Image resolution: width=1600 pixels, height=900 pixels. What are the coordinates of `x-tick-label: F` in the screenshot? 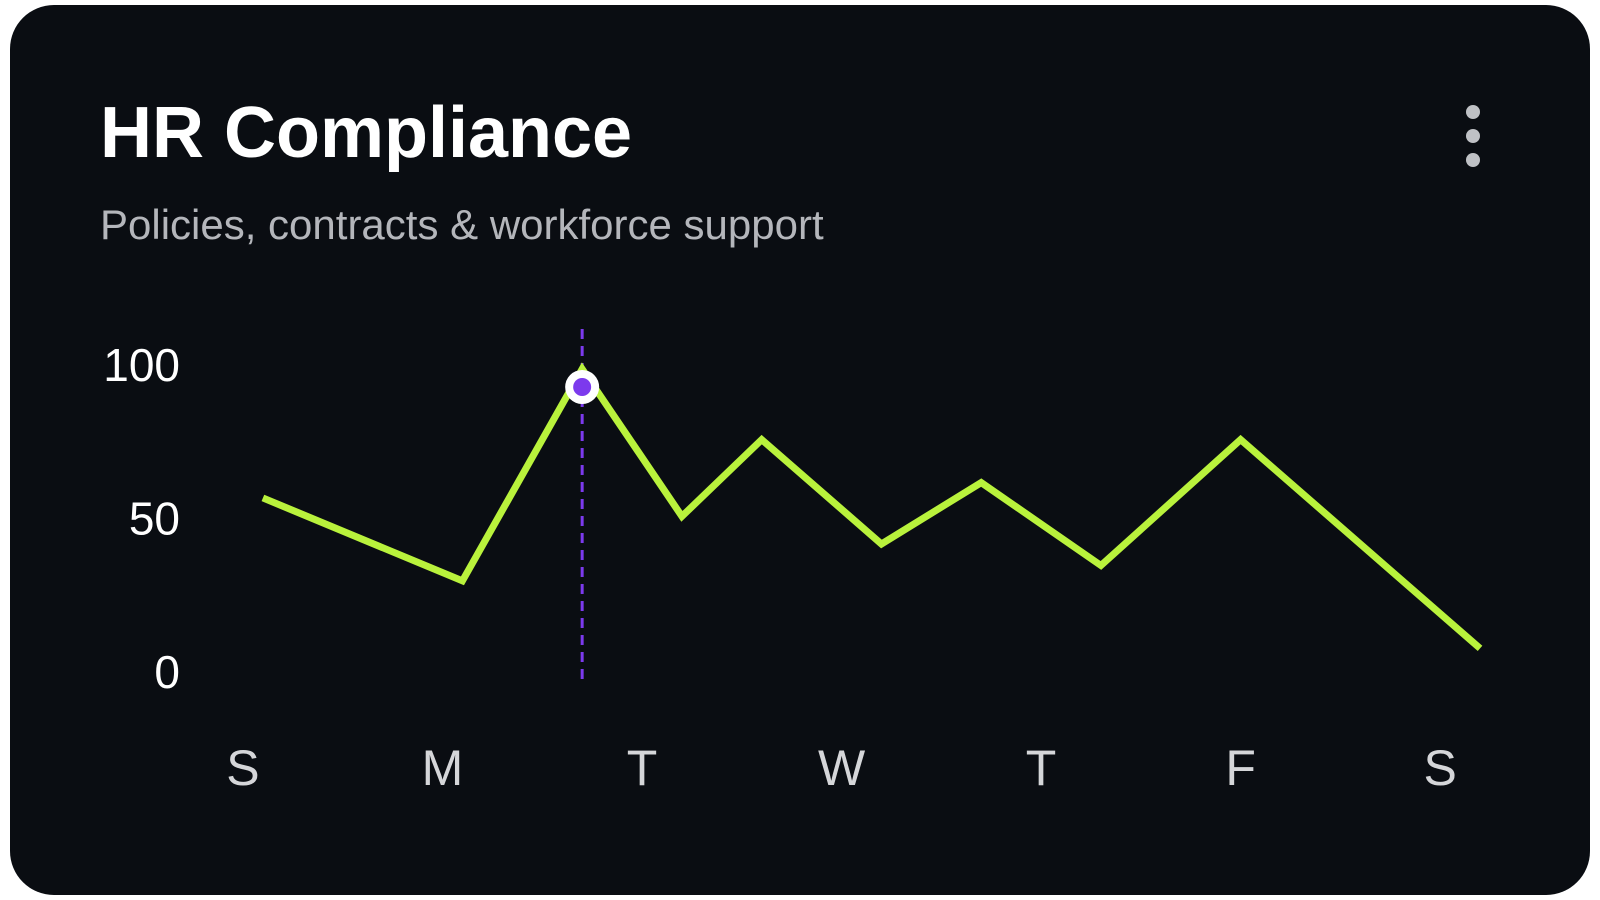 It's located at (1240, 768).